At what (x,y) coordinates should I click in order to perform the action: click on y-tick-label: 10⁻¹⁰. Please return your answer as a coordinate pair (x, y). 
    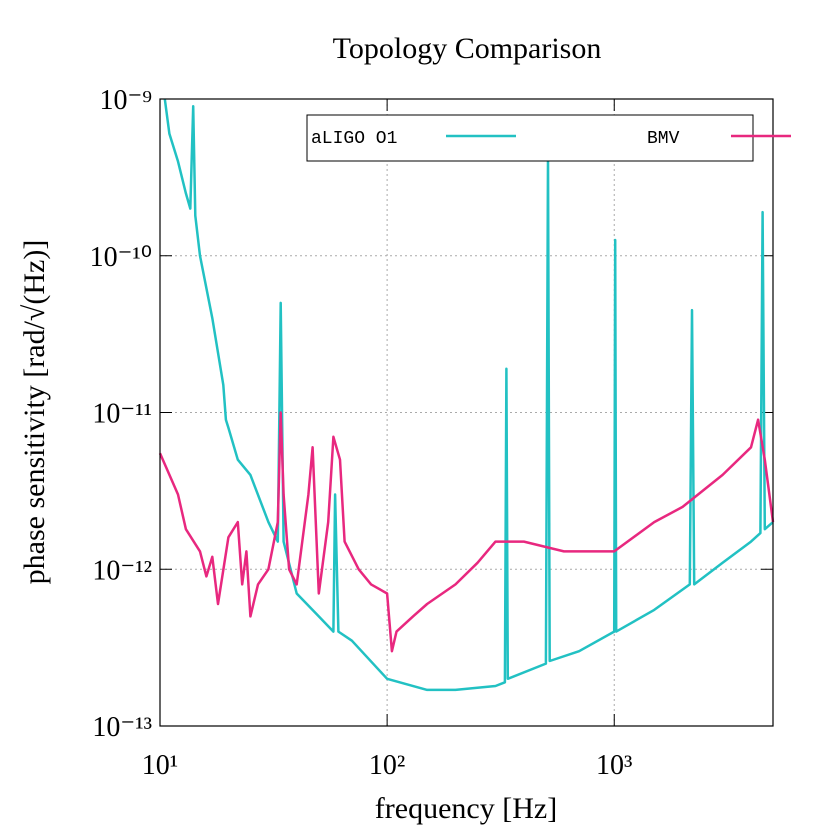
    Looking at the image, I should click on (121, 257).